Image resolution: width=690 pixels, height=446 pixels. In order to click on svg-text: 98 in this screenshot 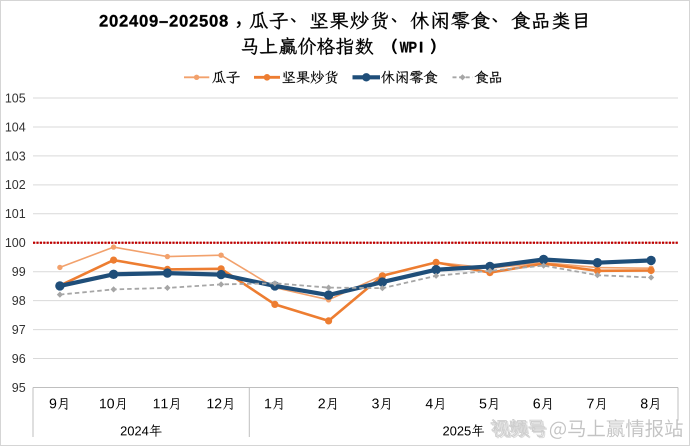, I will do `click(19, 301)`.